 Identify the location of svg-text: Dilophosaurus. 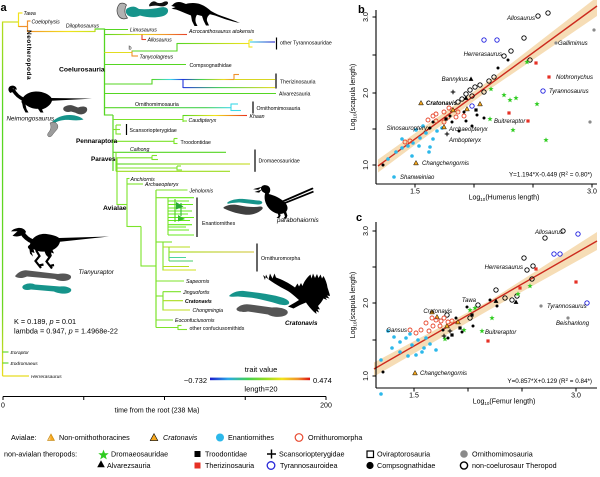
(83, 27).